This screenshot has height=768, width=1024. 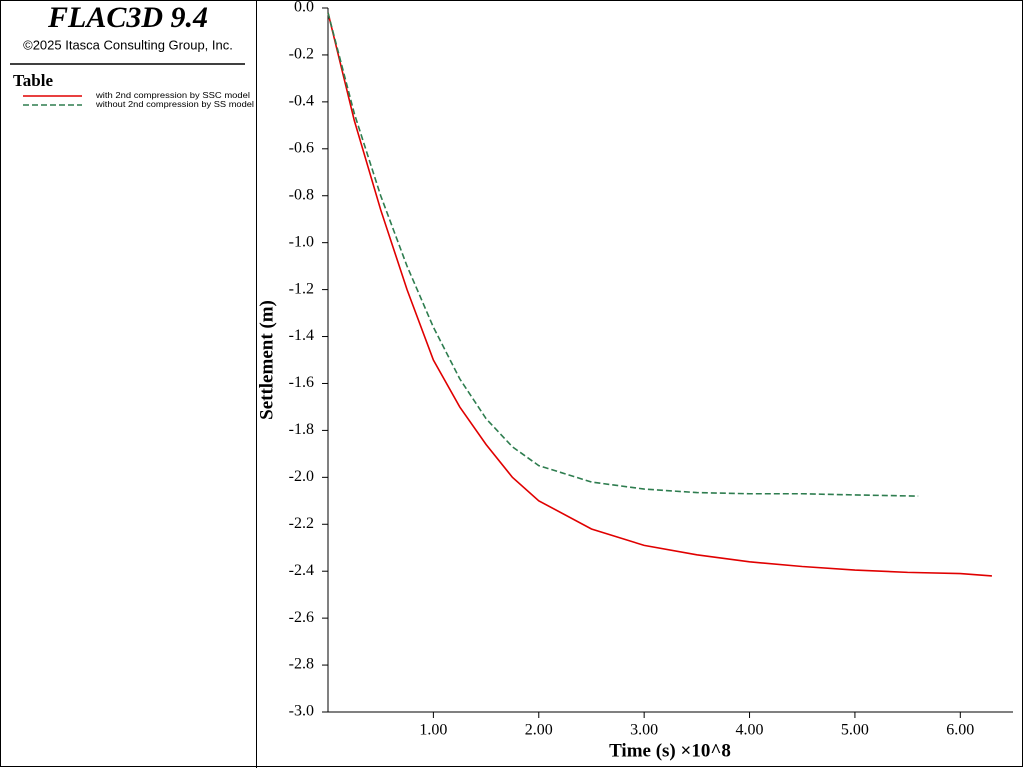 I want to click on x-tick-label: 2.00, so click(x=539, y=730).